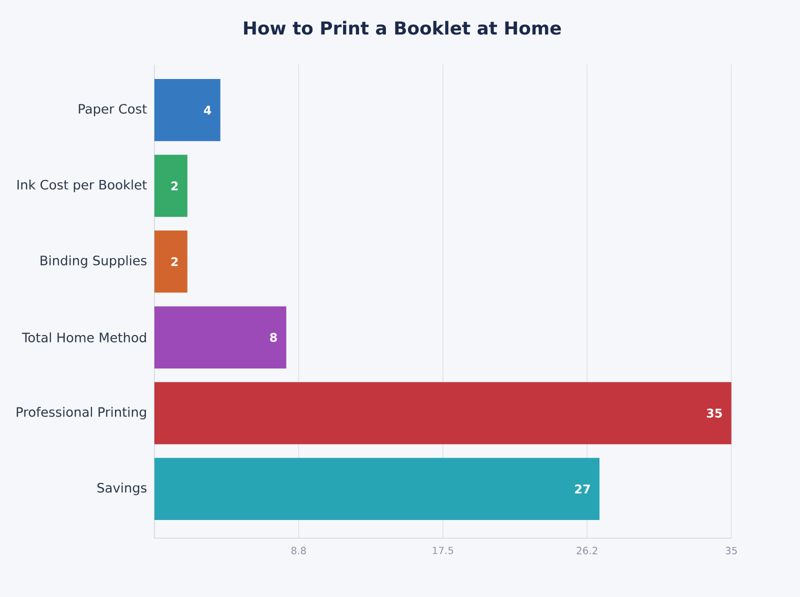  What do you see at coordinates (273, 337) in the screenshot?
I see `data-label: 8` at bounding box center [273, 337].